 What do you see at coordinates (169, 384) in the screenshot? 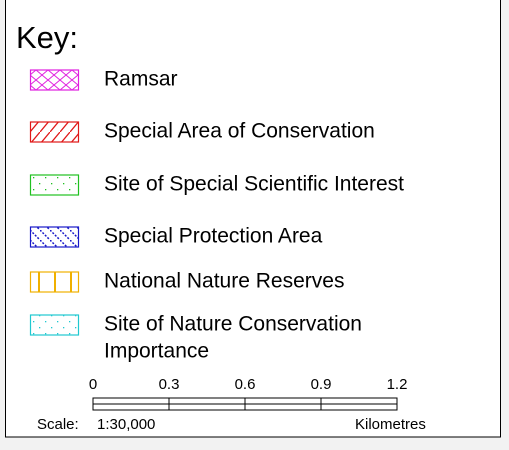
I see `scale-tick-label: 0.3` at bounding box center [169, 384].